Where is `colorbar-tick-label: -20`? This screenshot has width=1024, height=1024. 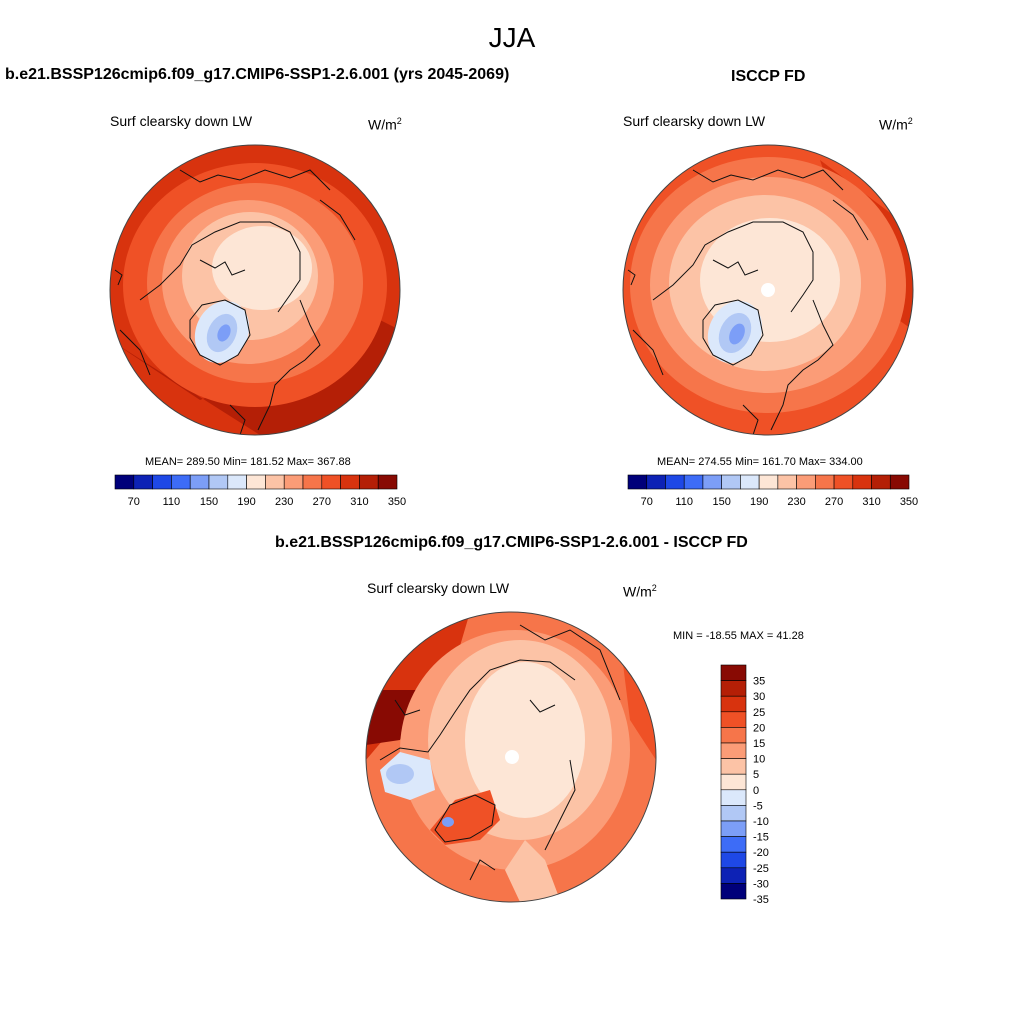 colorbar-tick-label: -20 is located at coordinates (761, 853).